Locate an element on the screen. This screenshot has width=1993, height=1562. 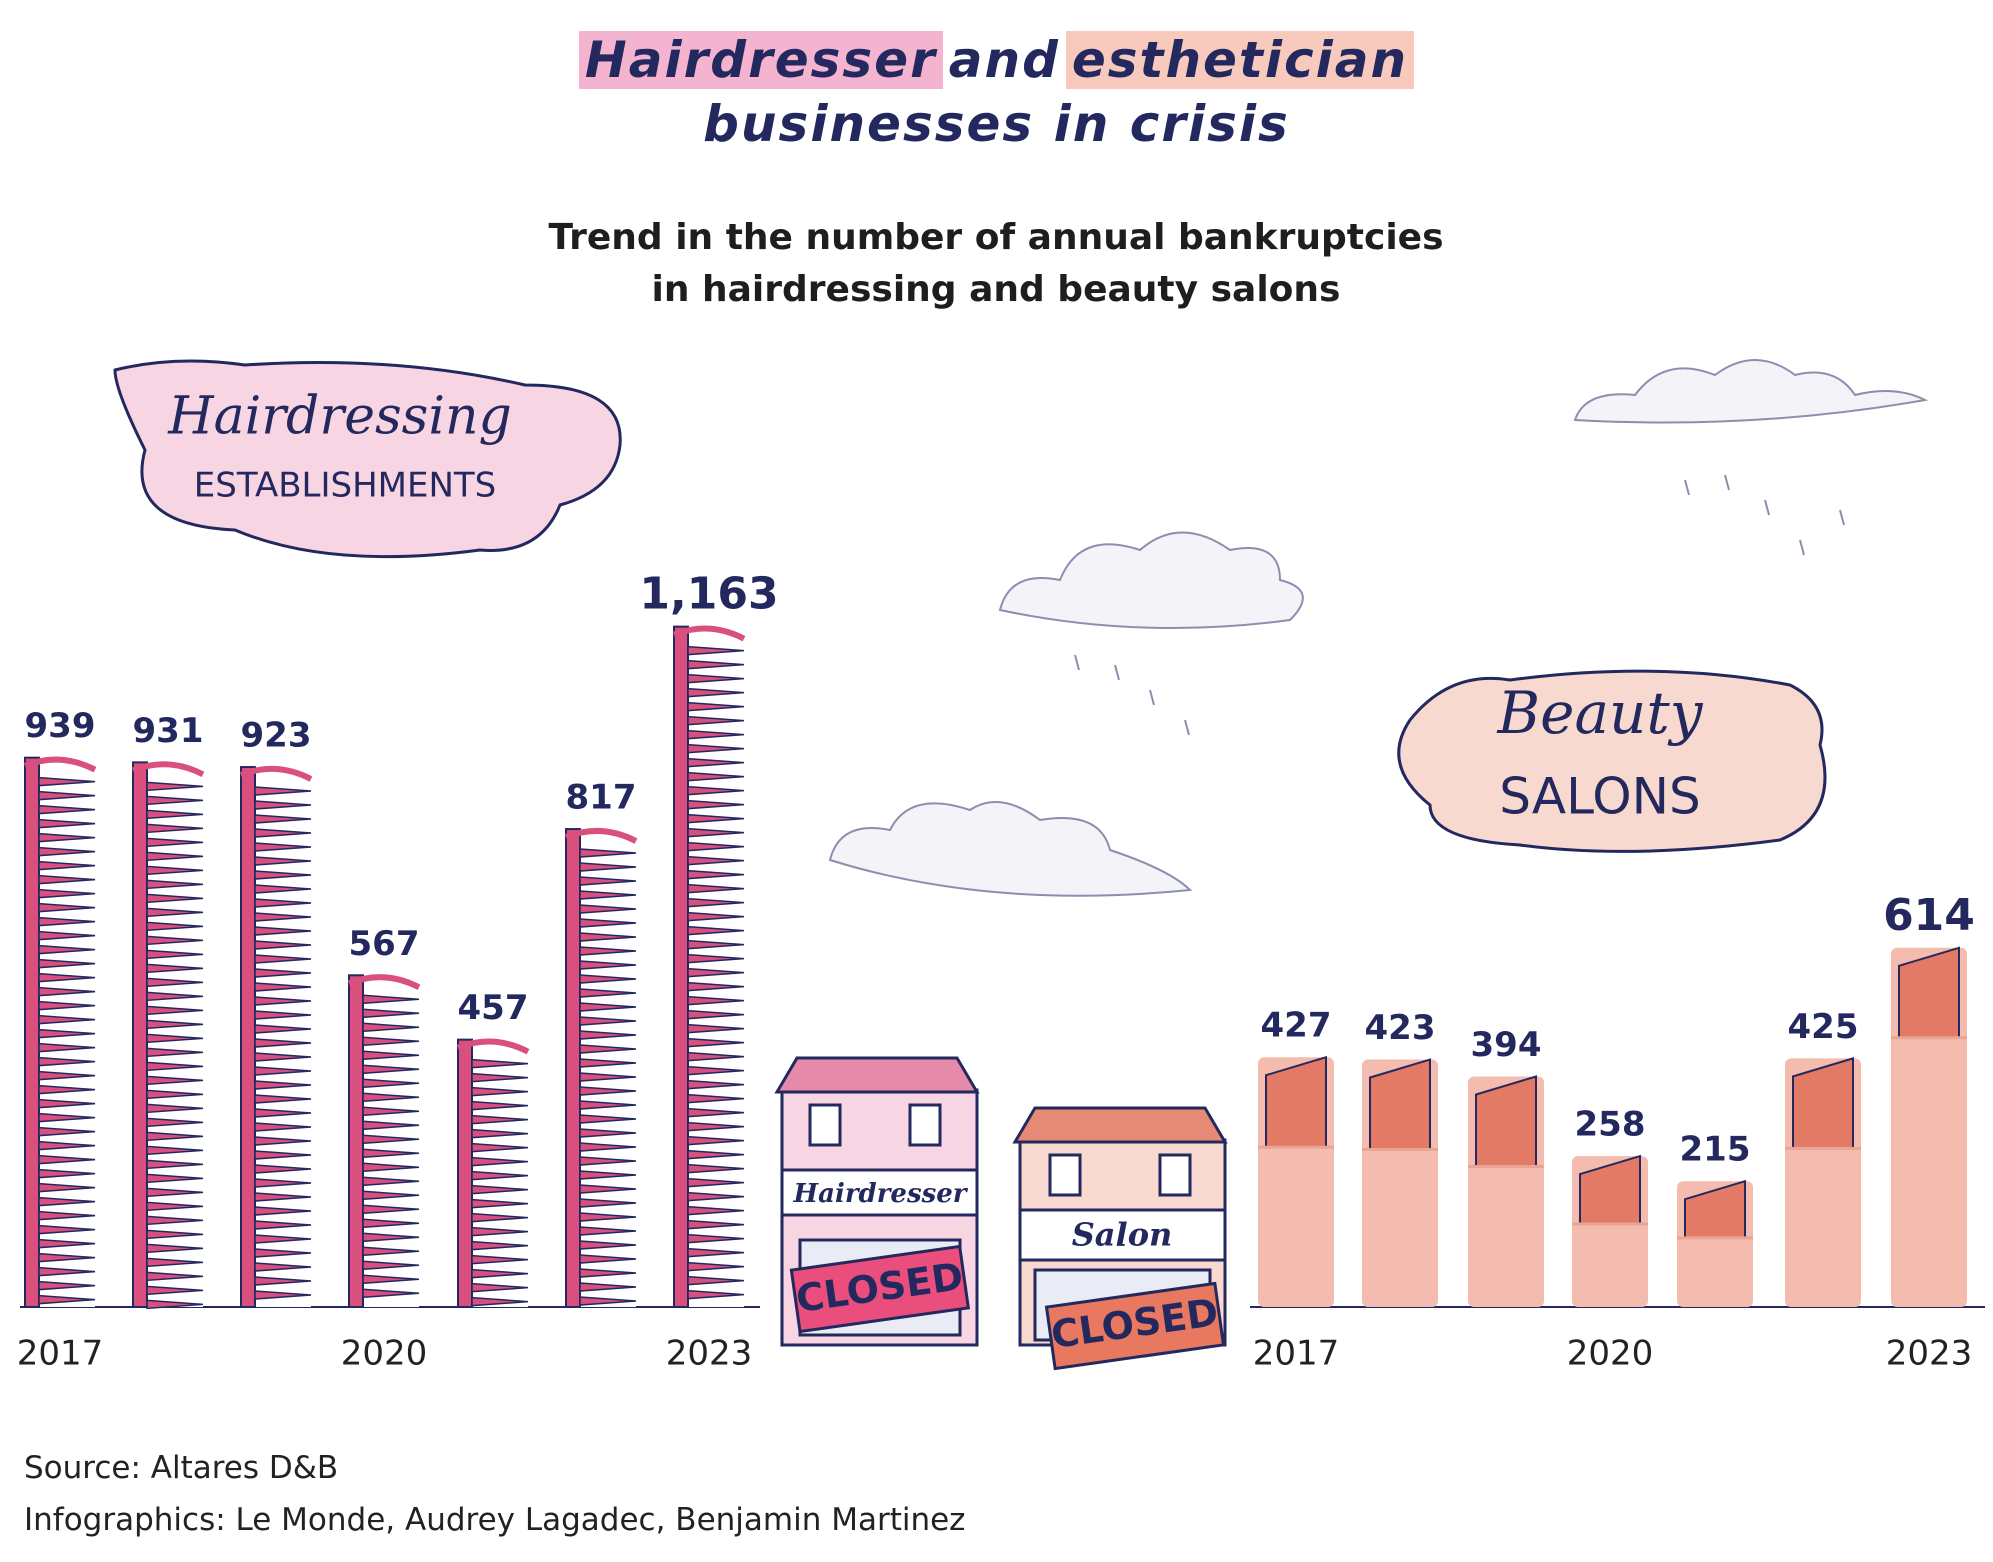
shop is located at coordinates (877, 1201).